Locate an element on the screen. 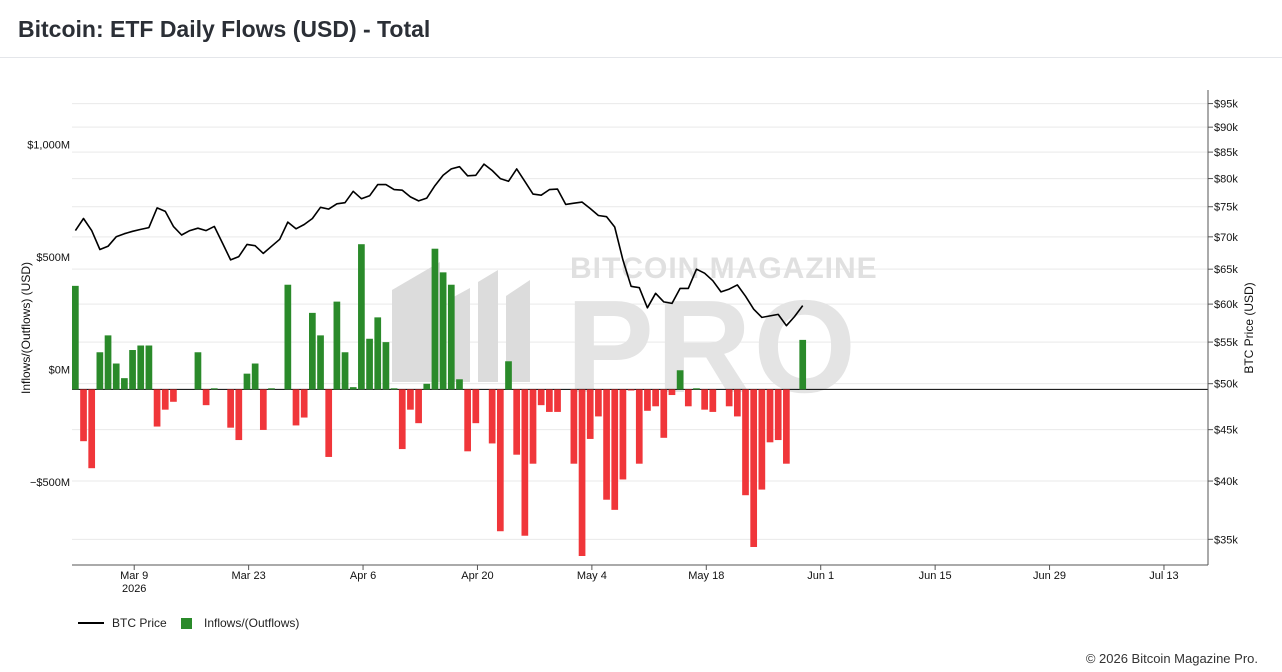 Image resolution: width=1282 pixels, height=672 pixels. btc-price-line is located at coordinates (439, 245).